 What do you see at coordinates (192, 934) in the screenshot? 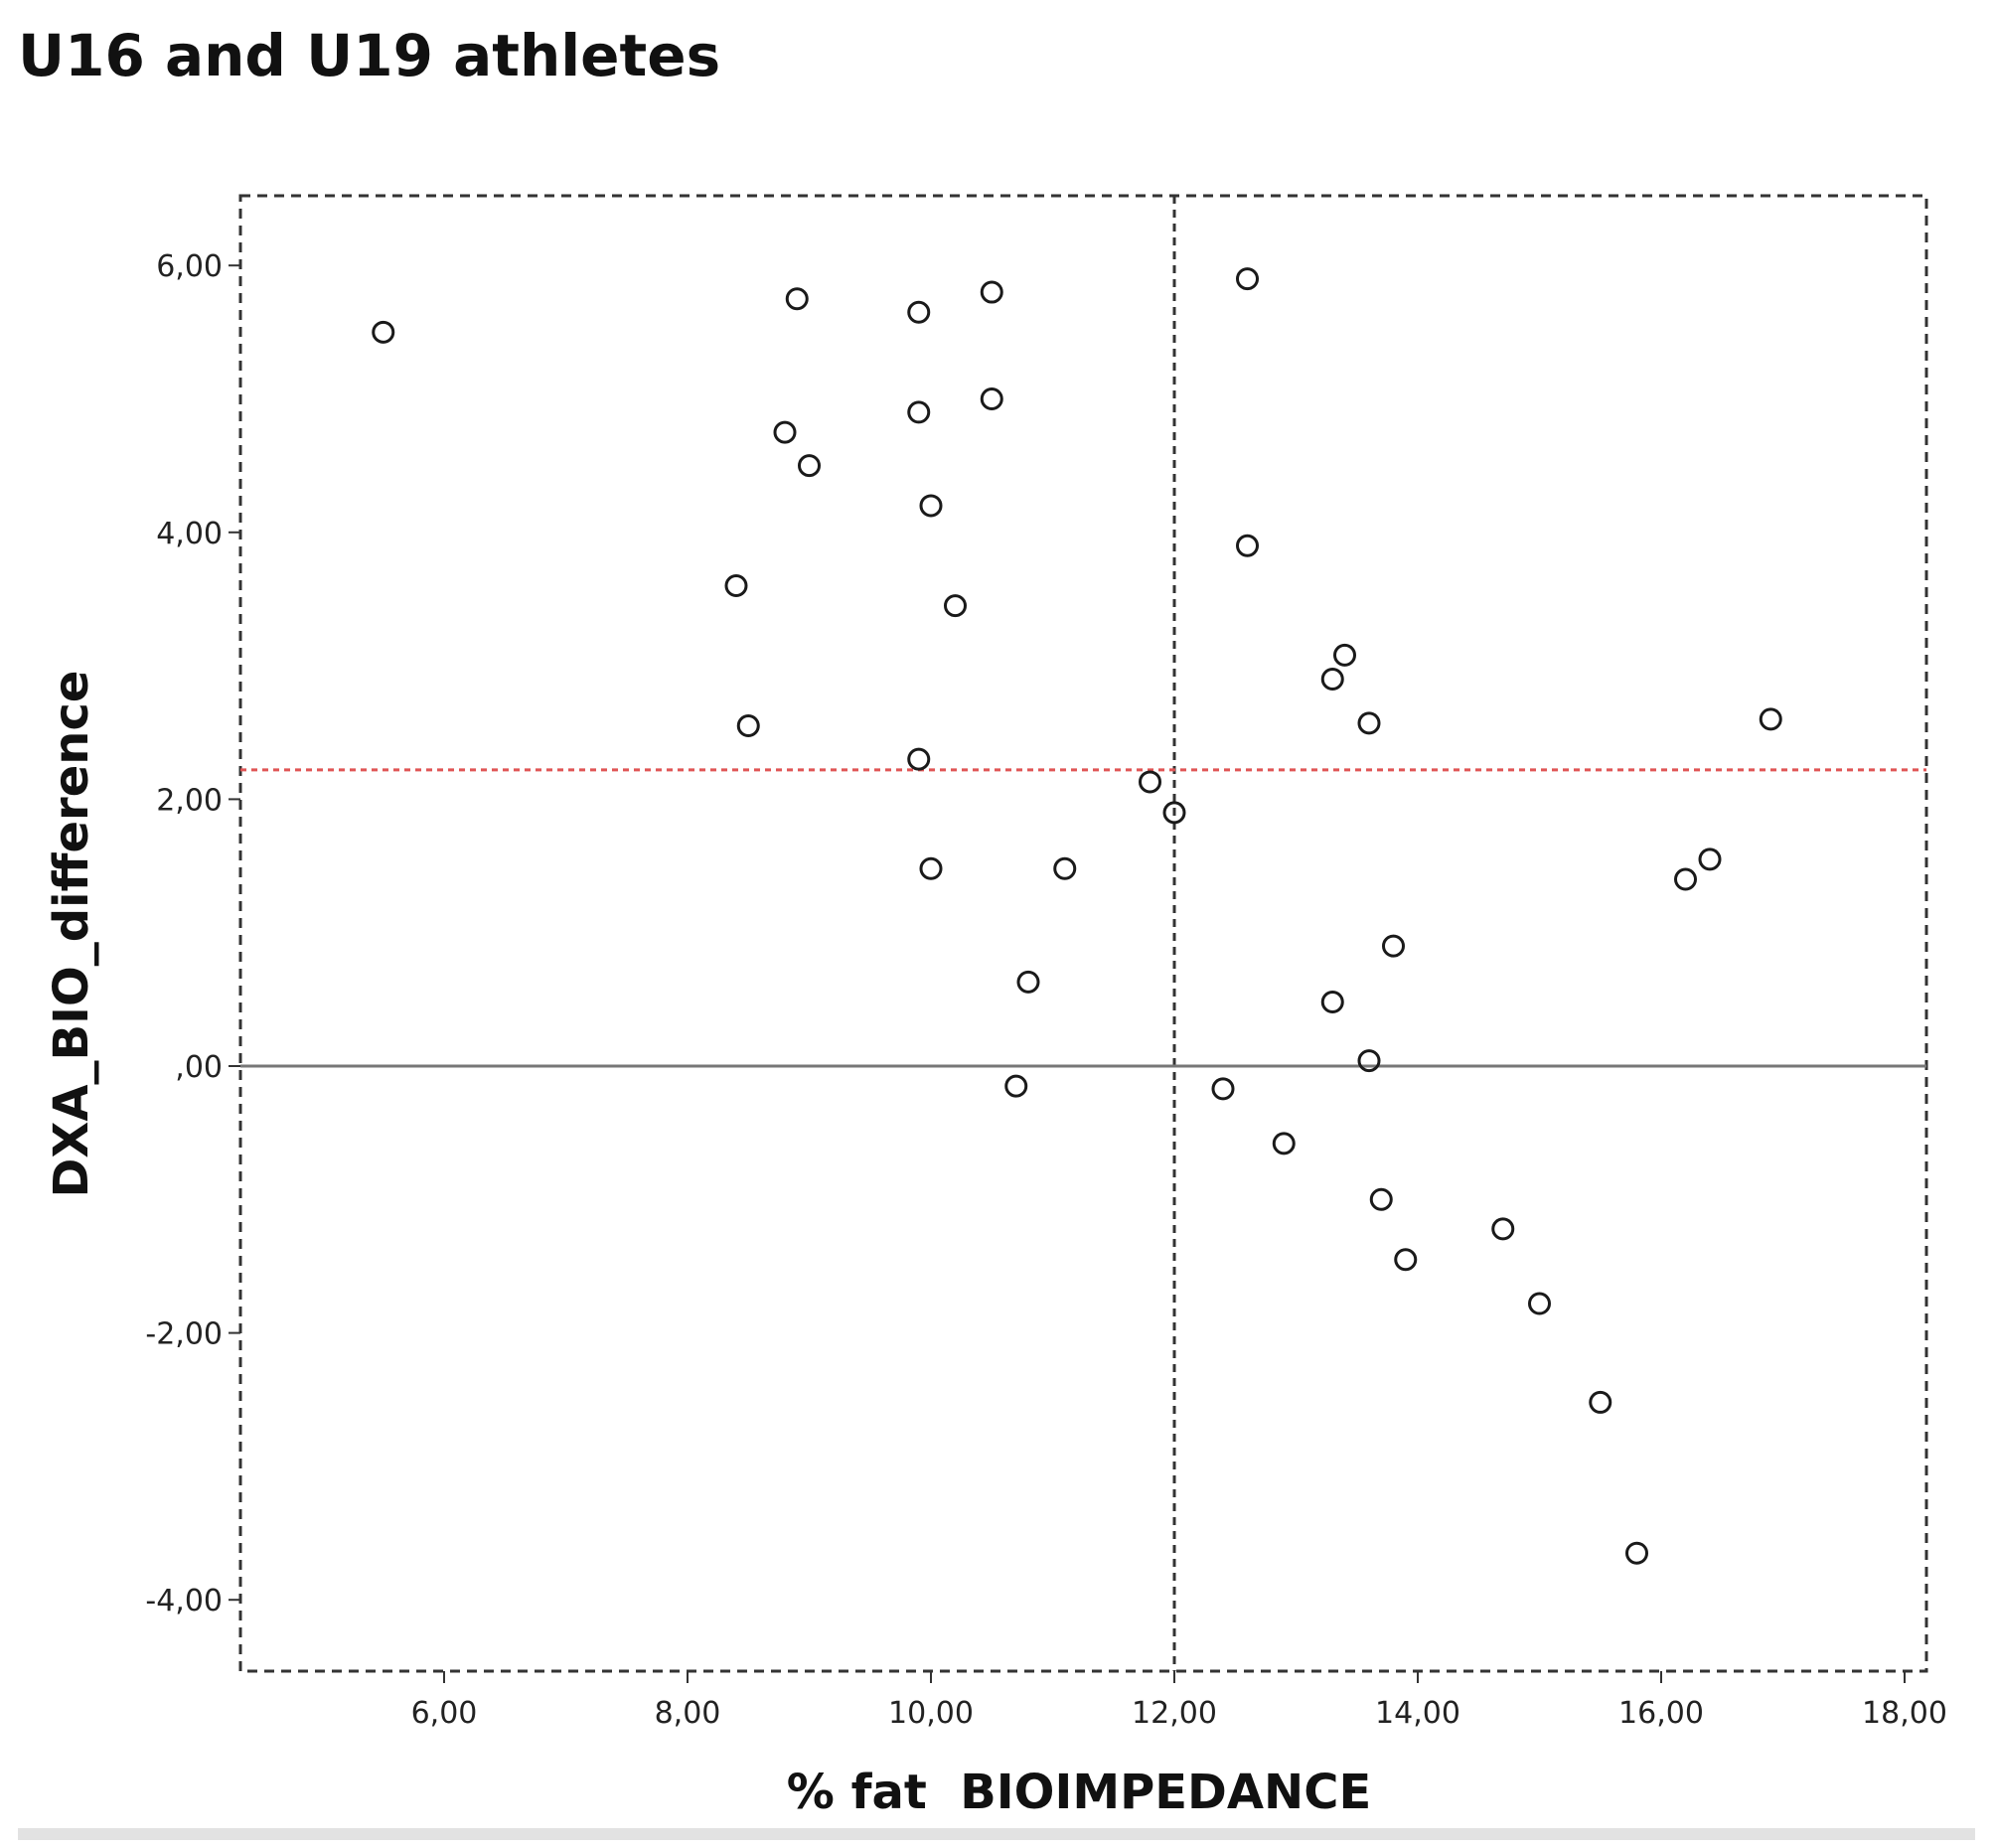
I see `y-axis: 6,00 4,00 2,00 ,00 -2,00 -4,00` at bounding box center [192, 934].